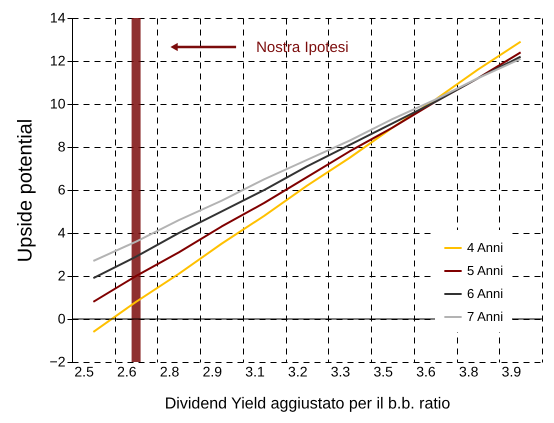 This screenshot has height=423, width=554. Describe the element at coordinates (485, 293) in the screenshot. I see `legend-label: 6 Anni` at that location.